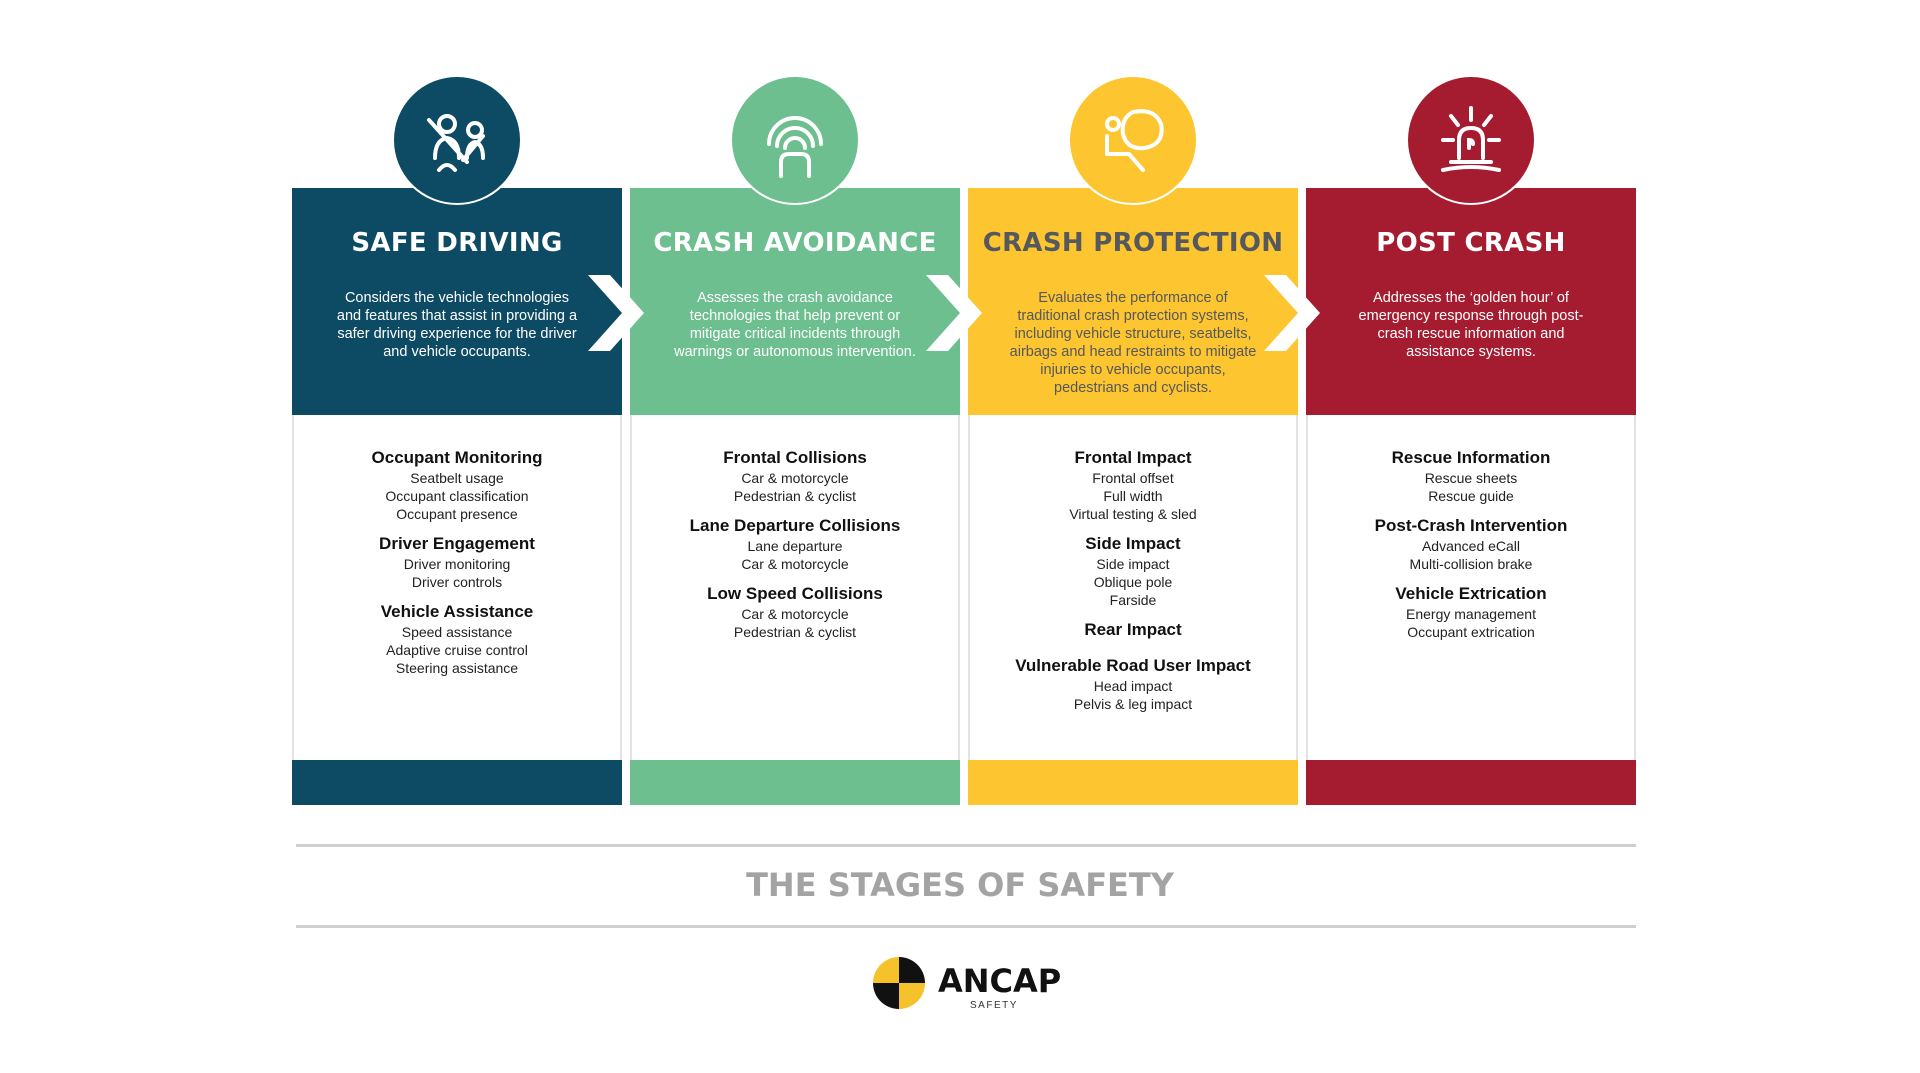  What do you see at coordinates (457, 650) in the screenshot?
I see `criteria-item: Adaptive cruise control` at bounding box center [457, 650].